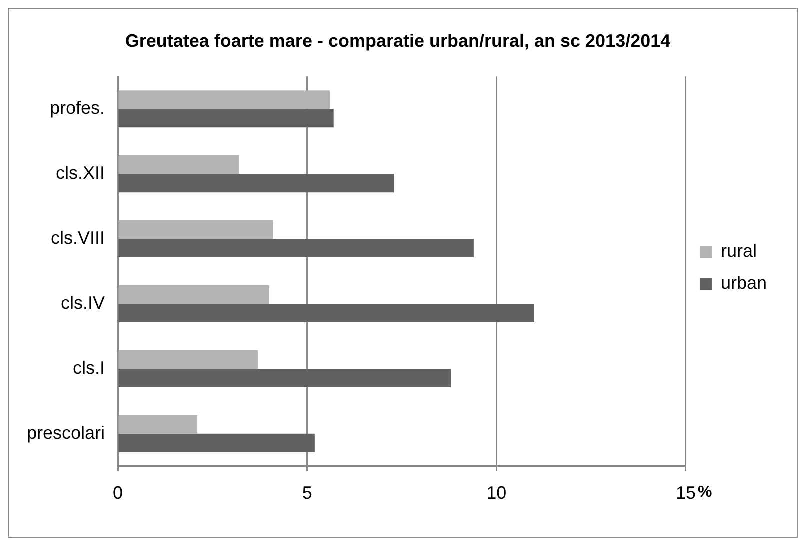 The image size is (808, 550). Describe the element at coordinates (78, 238) in the screenshot. I see `y-tick-label: cls.VIII` at that location.